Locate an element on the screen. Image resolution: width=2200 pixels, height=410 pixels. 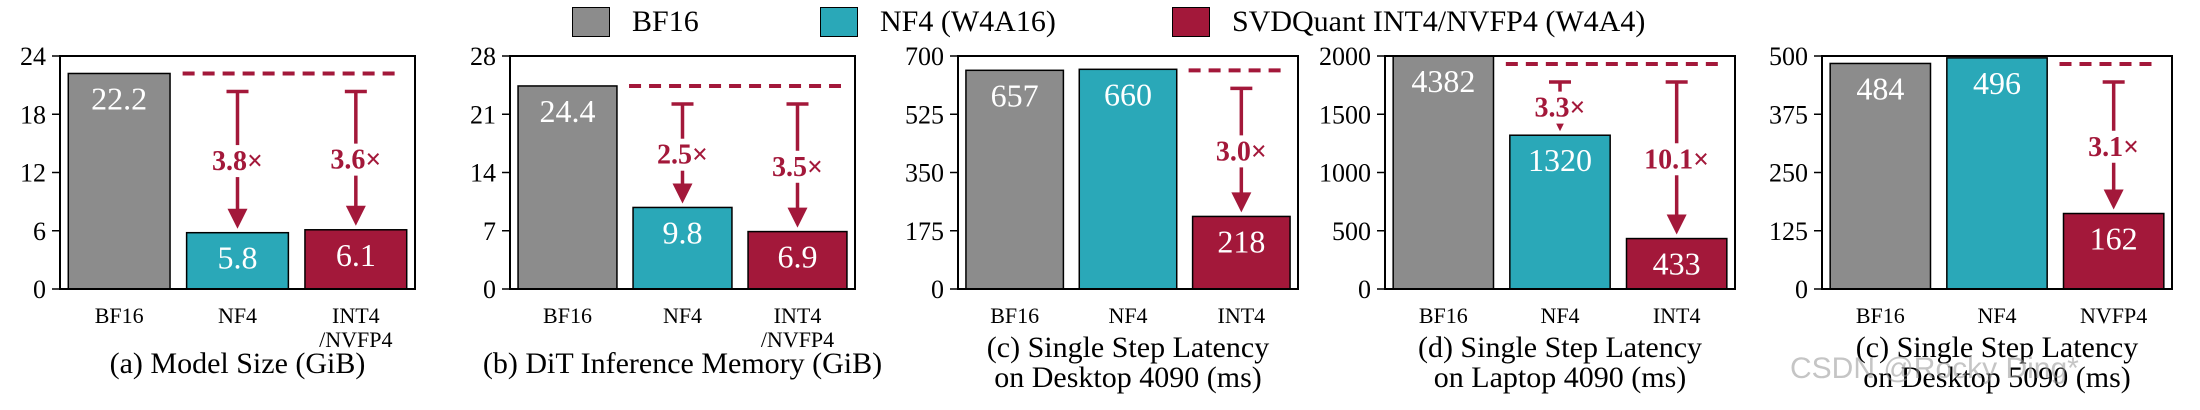
chart-caption: (b) DiT Inference Memory (GiB) is located at coordinates (682, 363).